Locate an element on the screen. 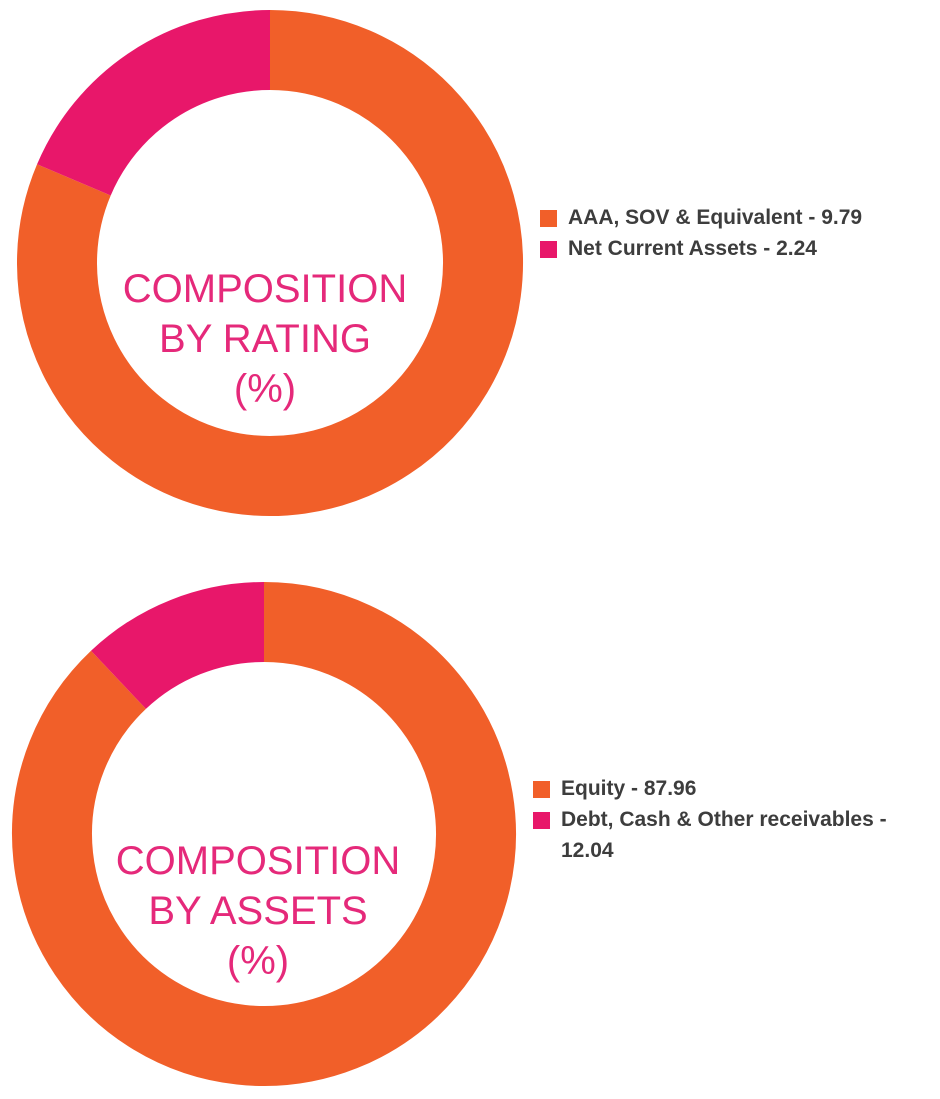  legend-label: AAA, SOV & Equivalent - 9.79 is located at coordinates (715, 217).